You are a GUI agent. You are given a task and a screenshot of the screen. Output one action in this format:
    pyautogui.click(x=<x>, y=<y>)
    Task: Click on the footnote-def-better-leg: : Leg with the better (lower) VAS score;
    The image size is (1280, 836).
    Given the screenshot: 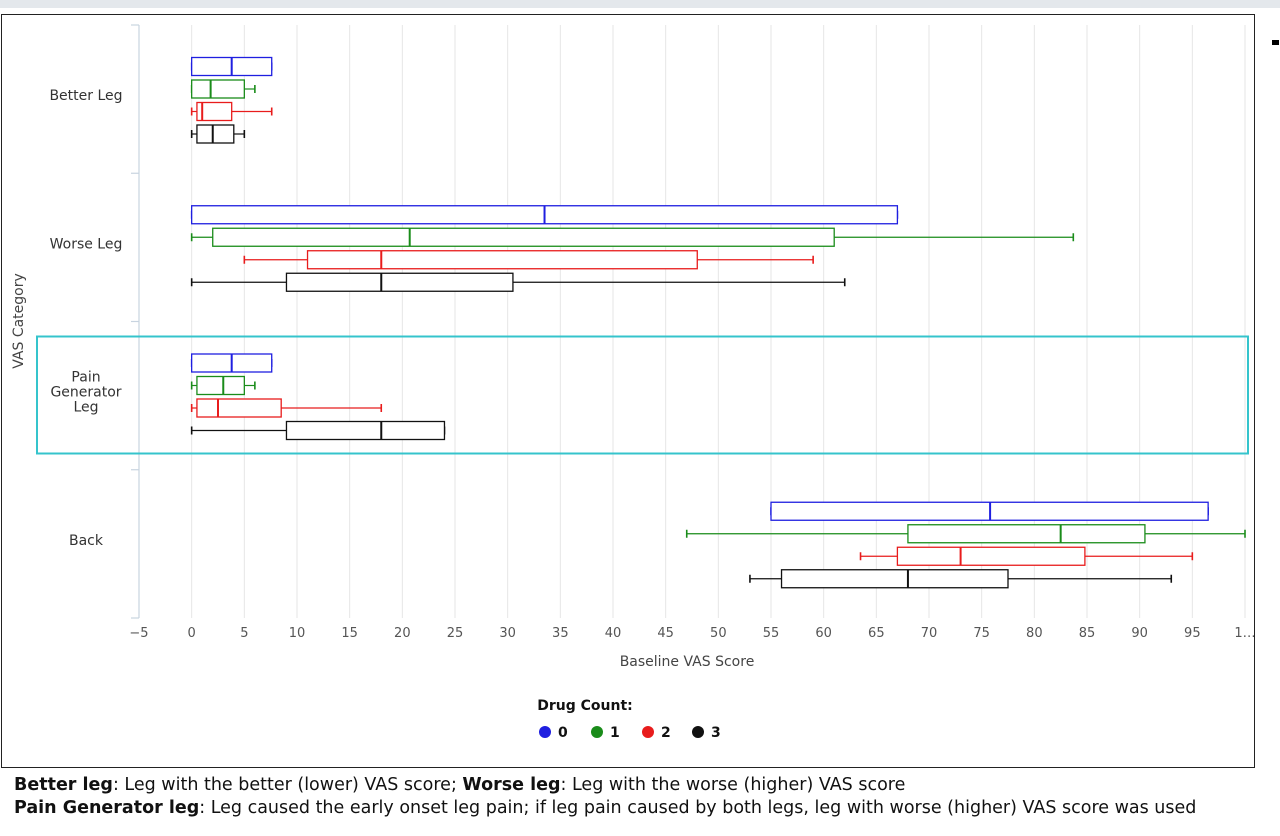 What is the action you would take?
    pyautogui.click(x=287, y=785)
    